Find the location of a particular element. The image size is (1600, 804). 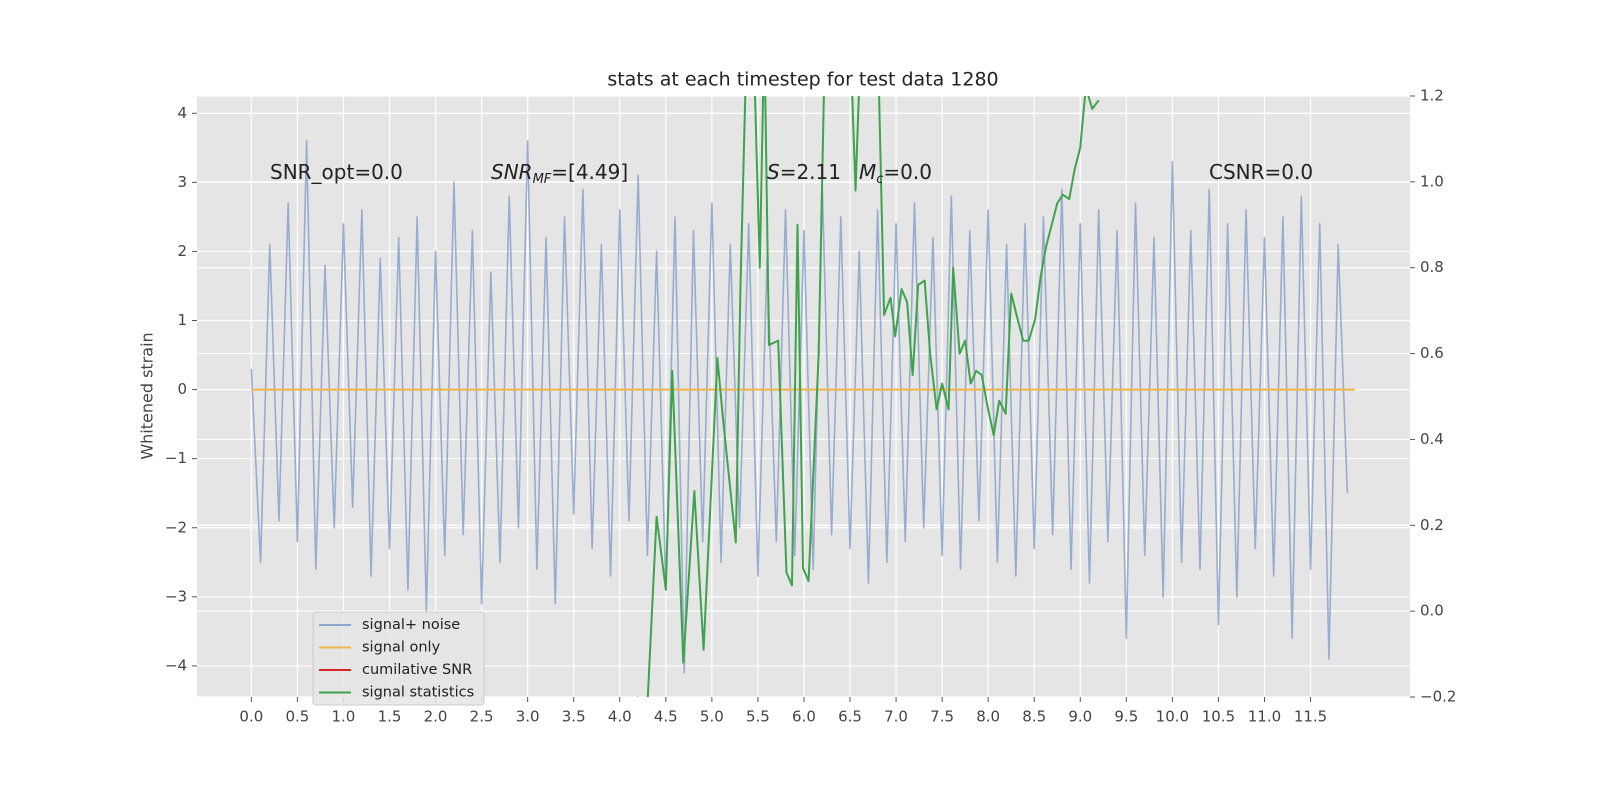

annotation-rest: =0.0 is located at coordinates (907, 172).